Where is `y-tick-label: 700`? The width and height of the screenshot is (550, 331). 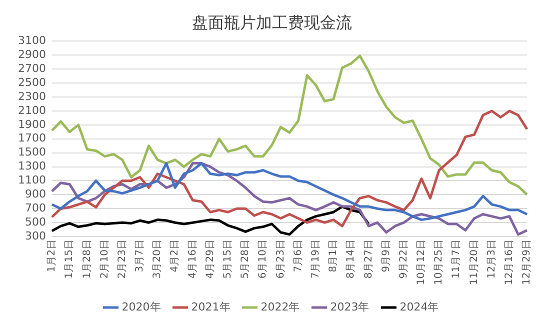 y-tick-label: 700 is located at coordinates (35, 208).